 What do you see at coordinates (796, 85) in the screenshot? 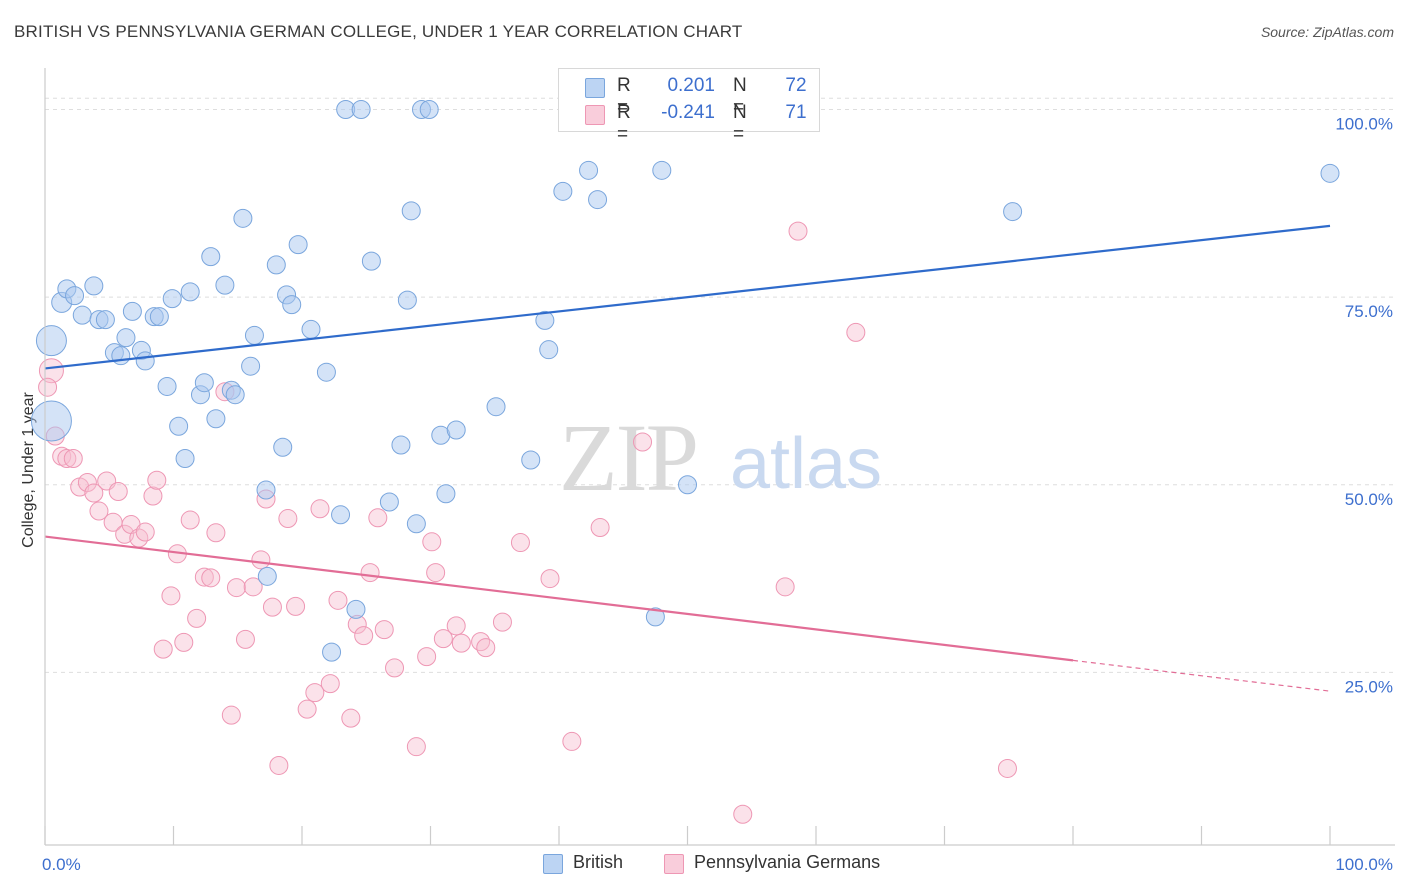
I see `legend-n-value: 72` at bounding box center [796, 85].